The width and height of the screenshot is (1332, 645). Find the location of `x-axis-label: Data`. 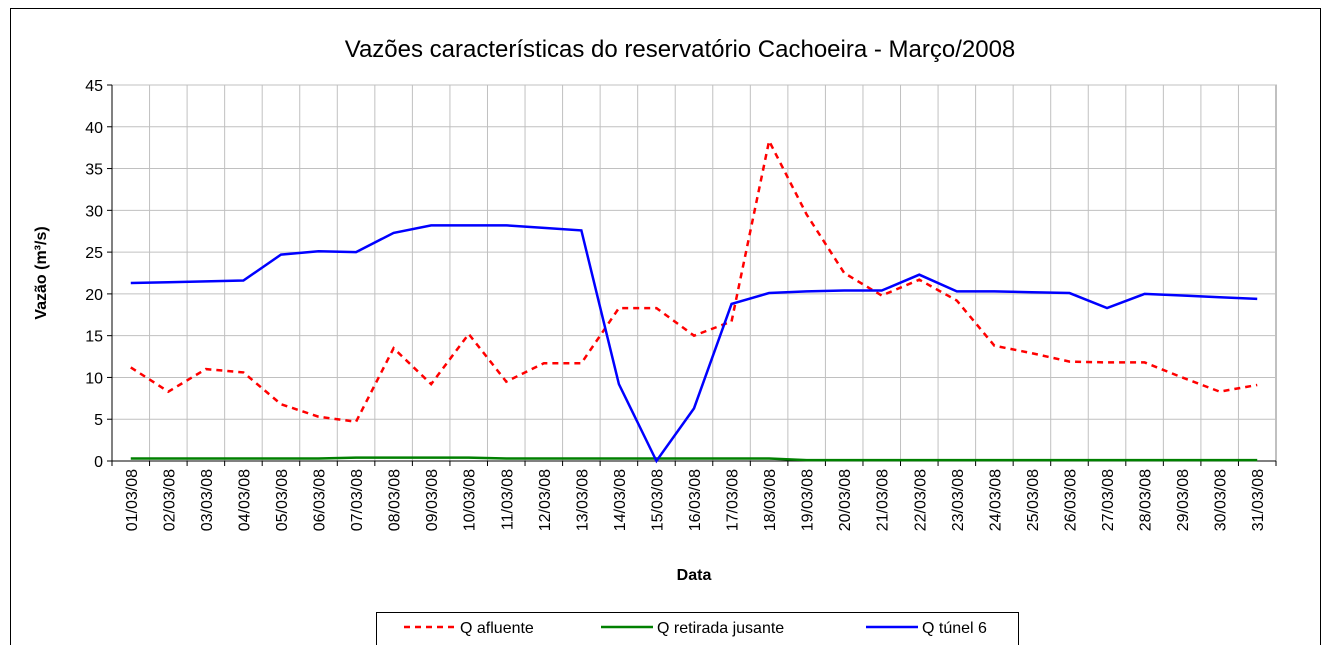

x-axis-label: Data is located at coordinates (694, 575).